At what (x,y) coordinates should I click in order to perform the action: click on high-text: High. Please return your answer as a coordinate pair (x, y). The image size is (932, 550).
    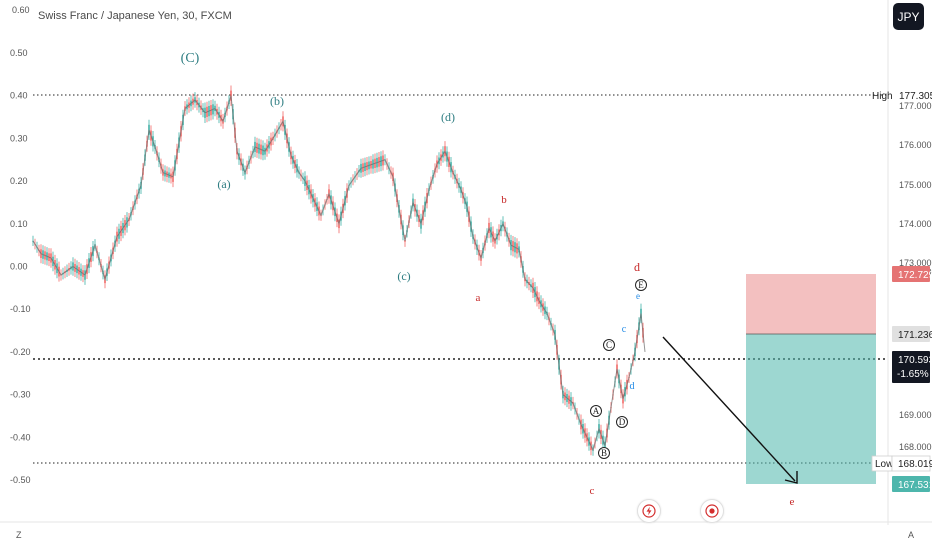
    Looking at the image, I should click on (882, 96).